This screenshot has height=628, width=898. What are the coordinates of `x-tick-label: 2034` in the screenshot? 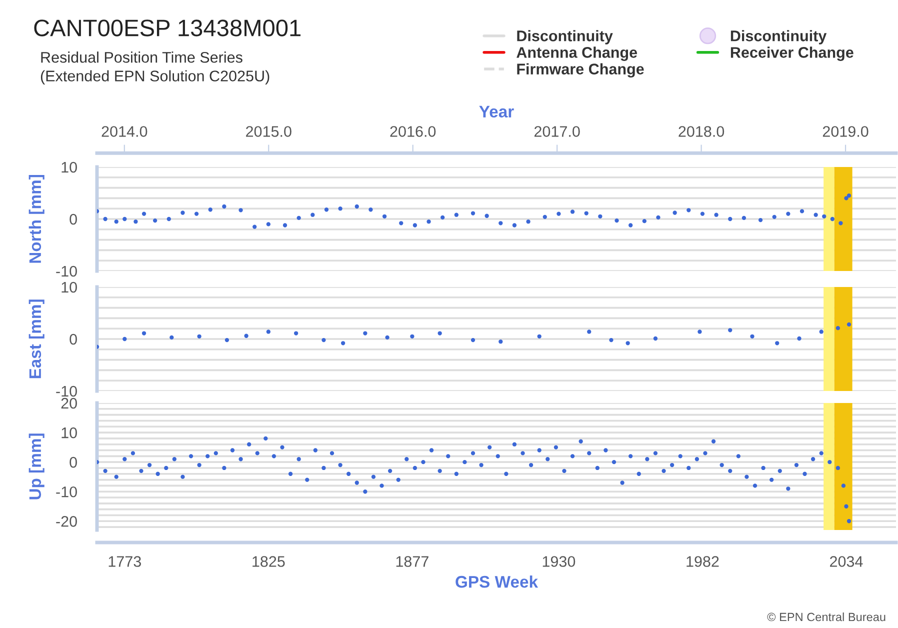 It's located at (846, 561).